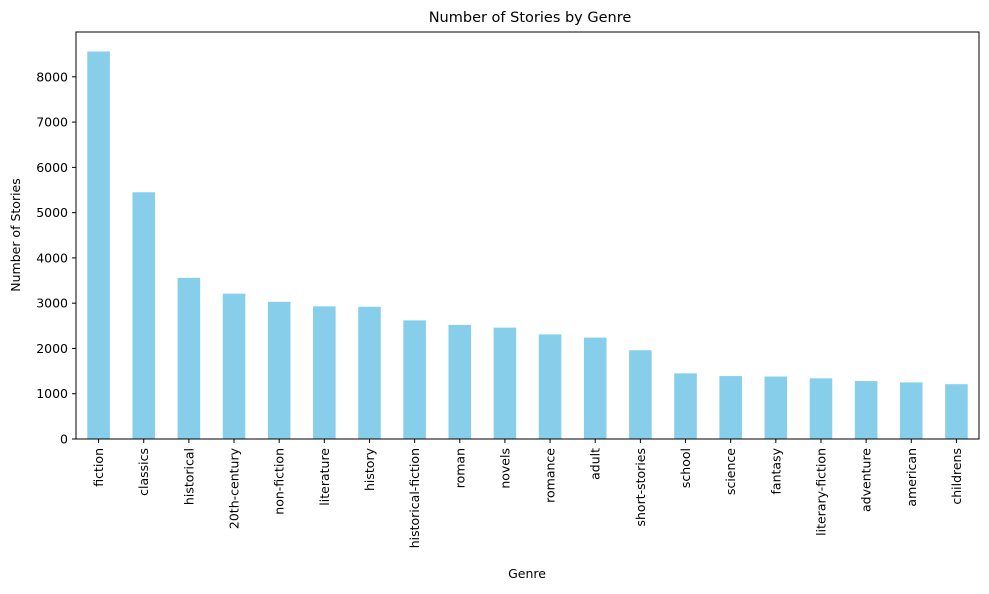 The width and height of the screenshot is (989, 594). What do you see at coordinates (866, 410) in the screenshot?
I see `bar-adventure` at bounding box center [866, 410].